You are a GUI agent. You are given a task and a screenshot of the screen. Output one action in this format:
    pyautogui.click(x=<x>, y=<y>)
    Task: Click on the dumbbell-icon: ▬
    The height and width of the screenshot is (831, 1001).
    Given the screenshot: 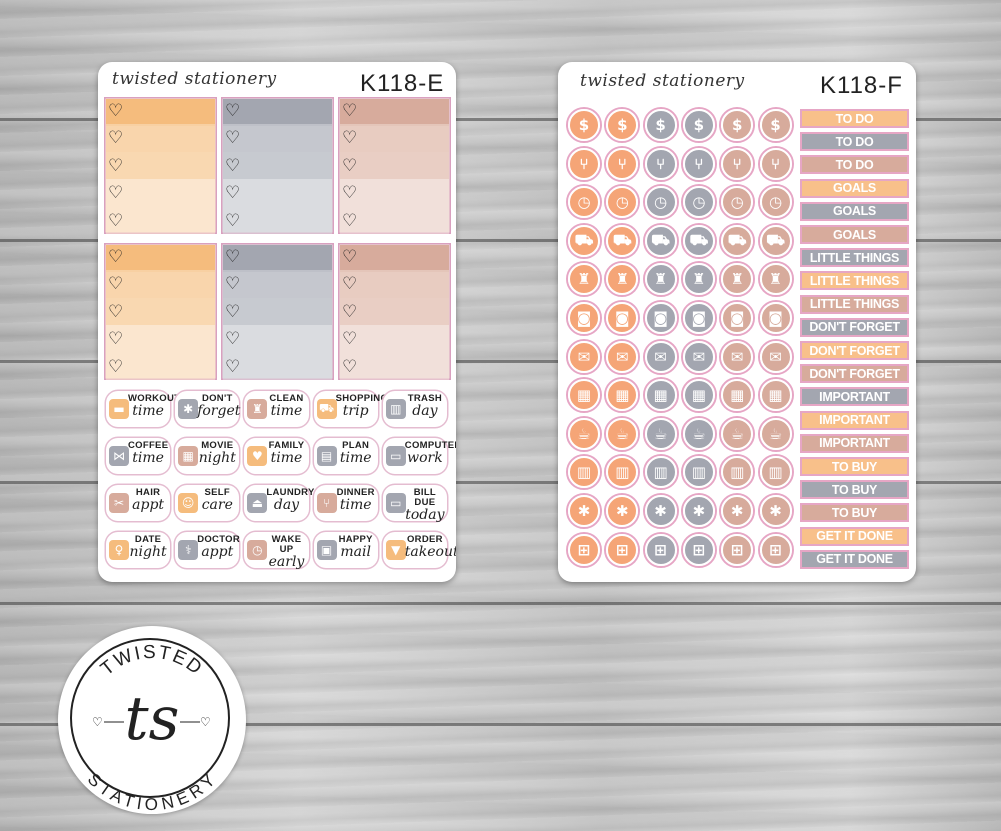 What is the action you would take?
    pyautogui.click(x=119, y=409)
    